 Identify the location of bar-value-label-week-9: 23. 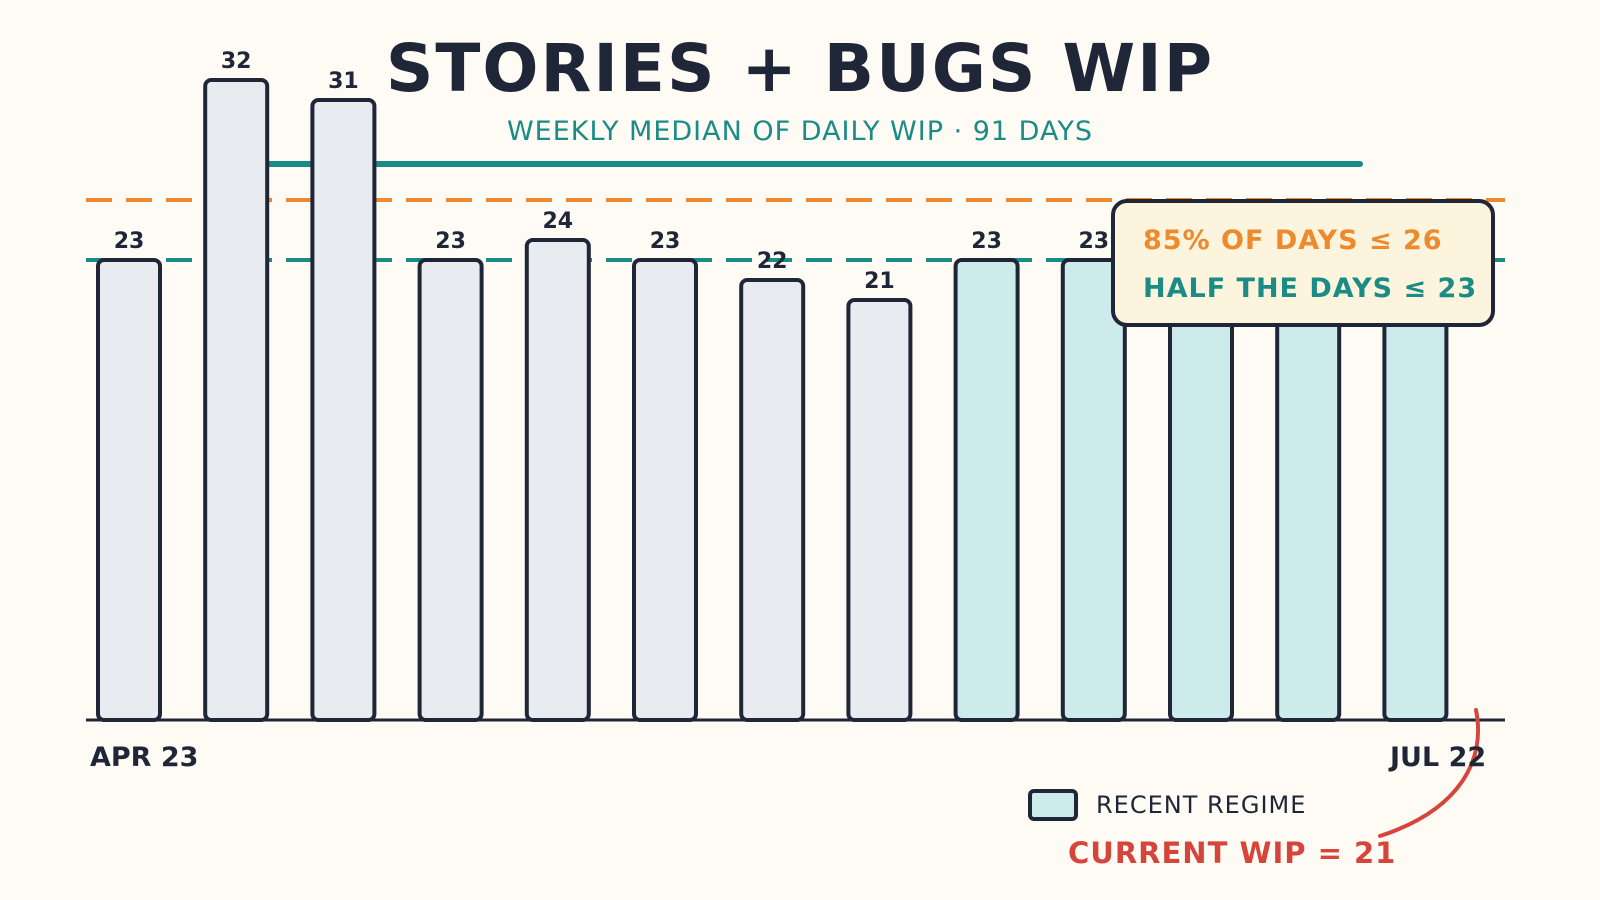
(986, 241).